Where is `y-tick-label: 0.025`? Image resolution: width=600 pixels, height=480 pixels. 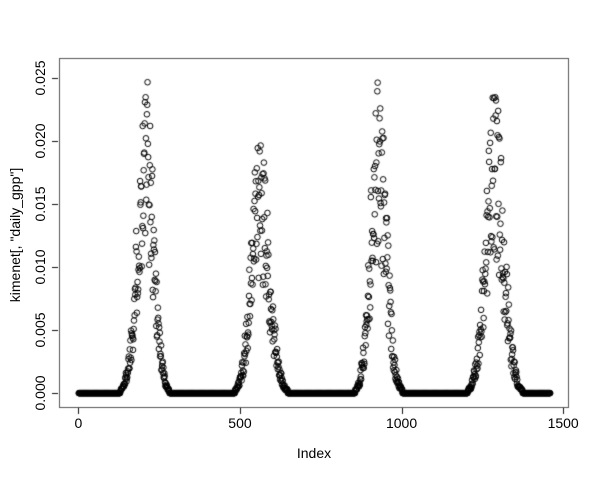
y-tick-label: 0.025 is located at coordinates (40, 78).